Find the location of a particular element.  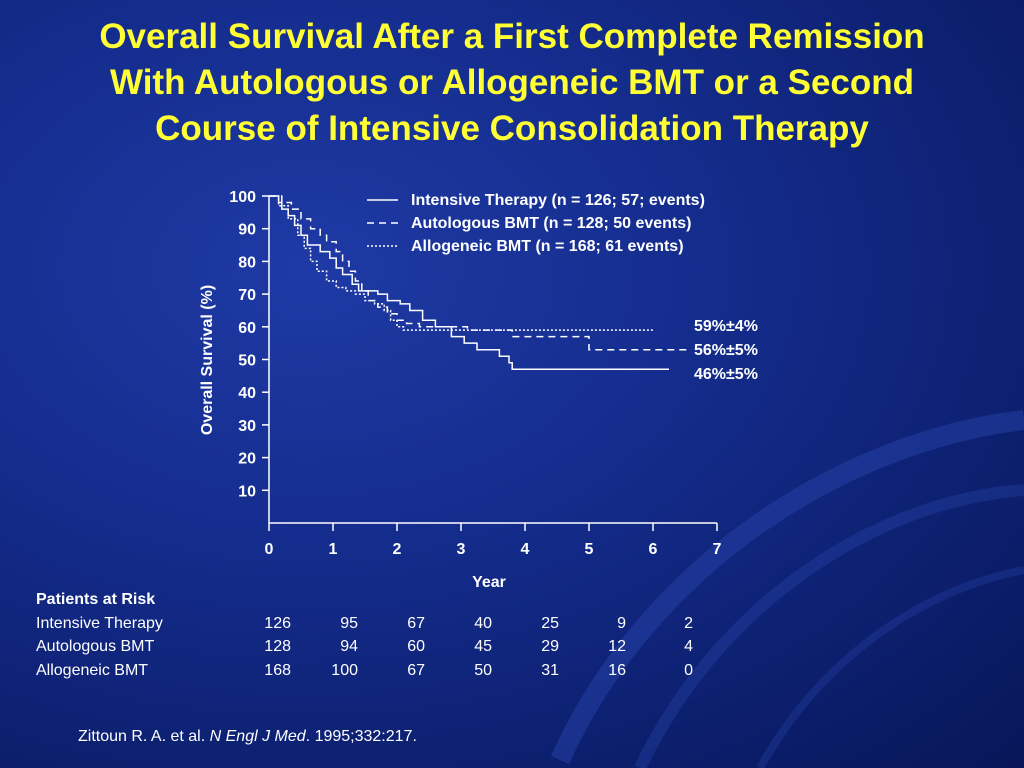

risk-cell: 100 is located at coordinates (344, 670).